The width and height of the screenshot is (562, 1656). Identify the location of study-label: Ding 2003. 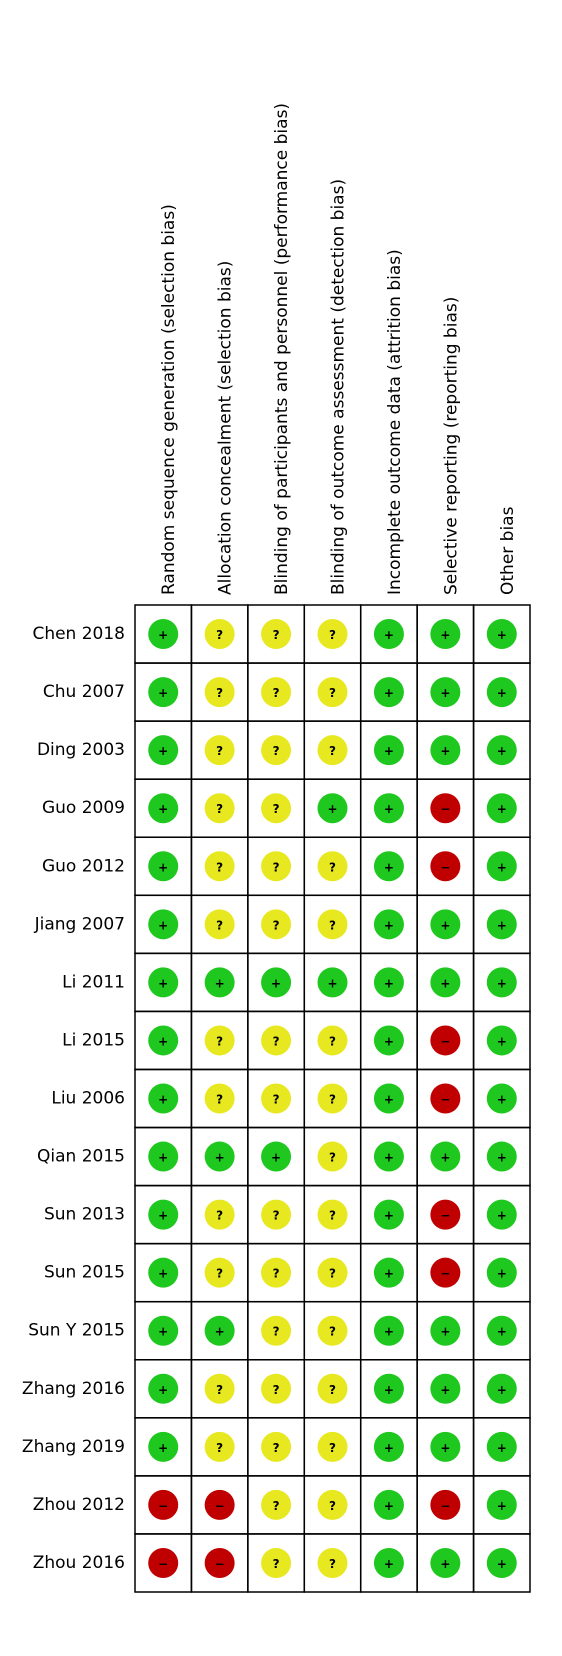
(81, 750).